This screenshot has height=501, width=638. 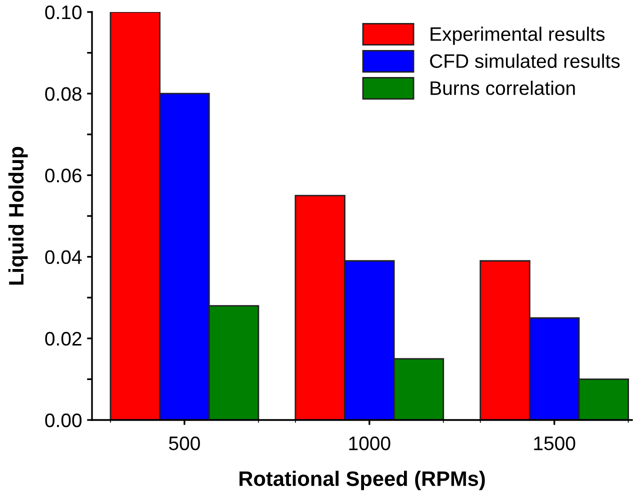 What do you see at coordinates (184, 443) in the screenshot?
I see `x-tick-label: 500` at bounding box center [184, 443].